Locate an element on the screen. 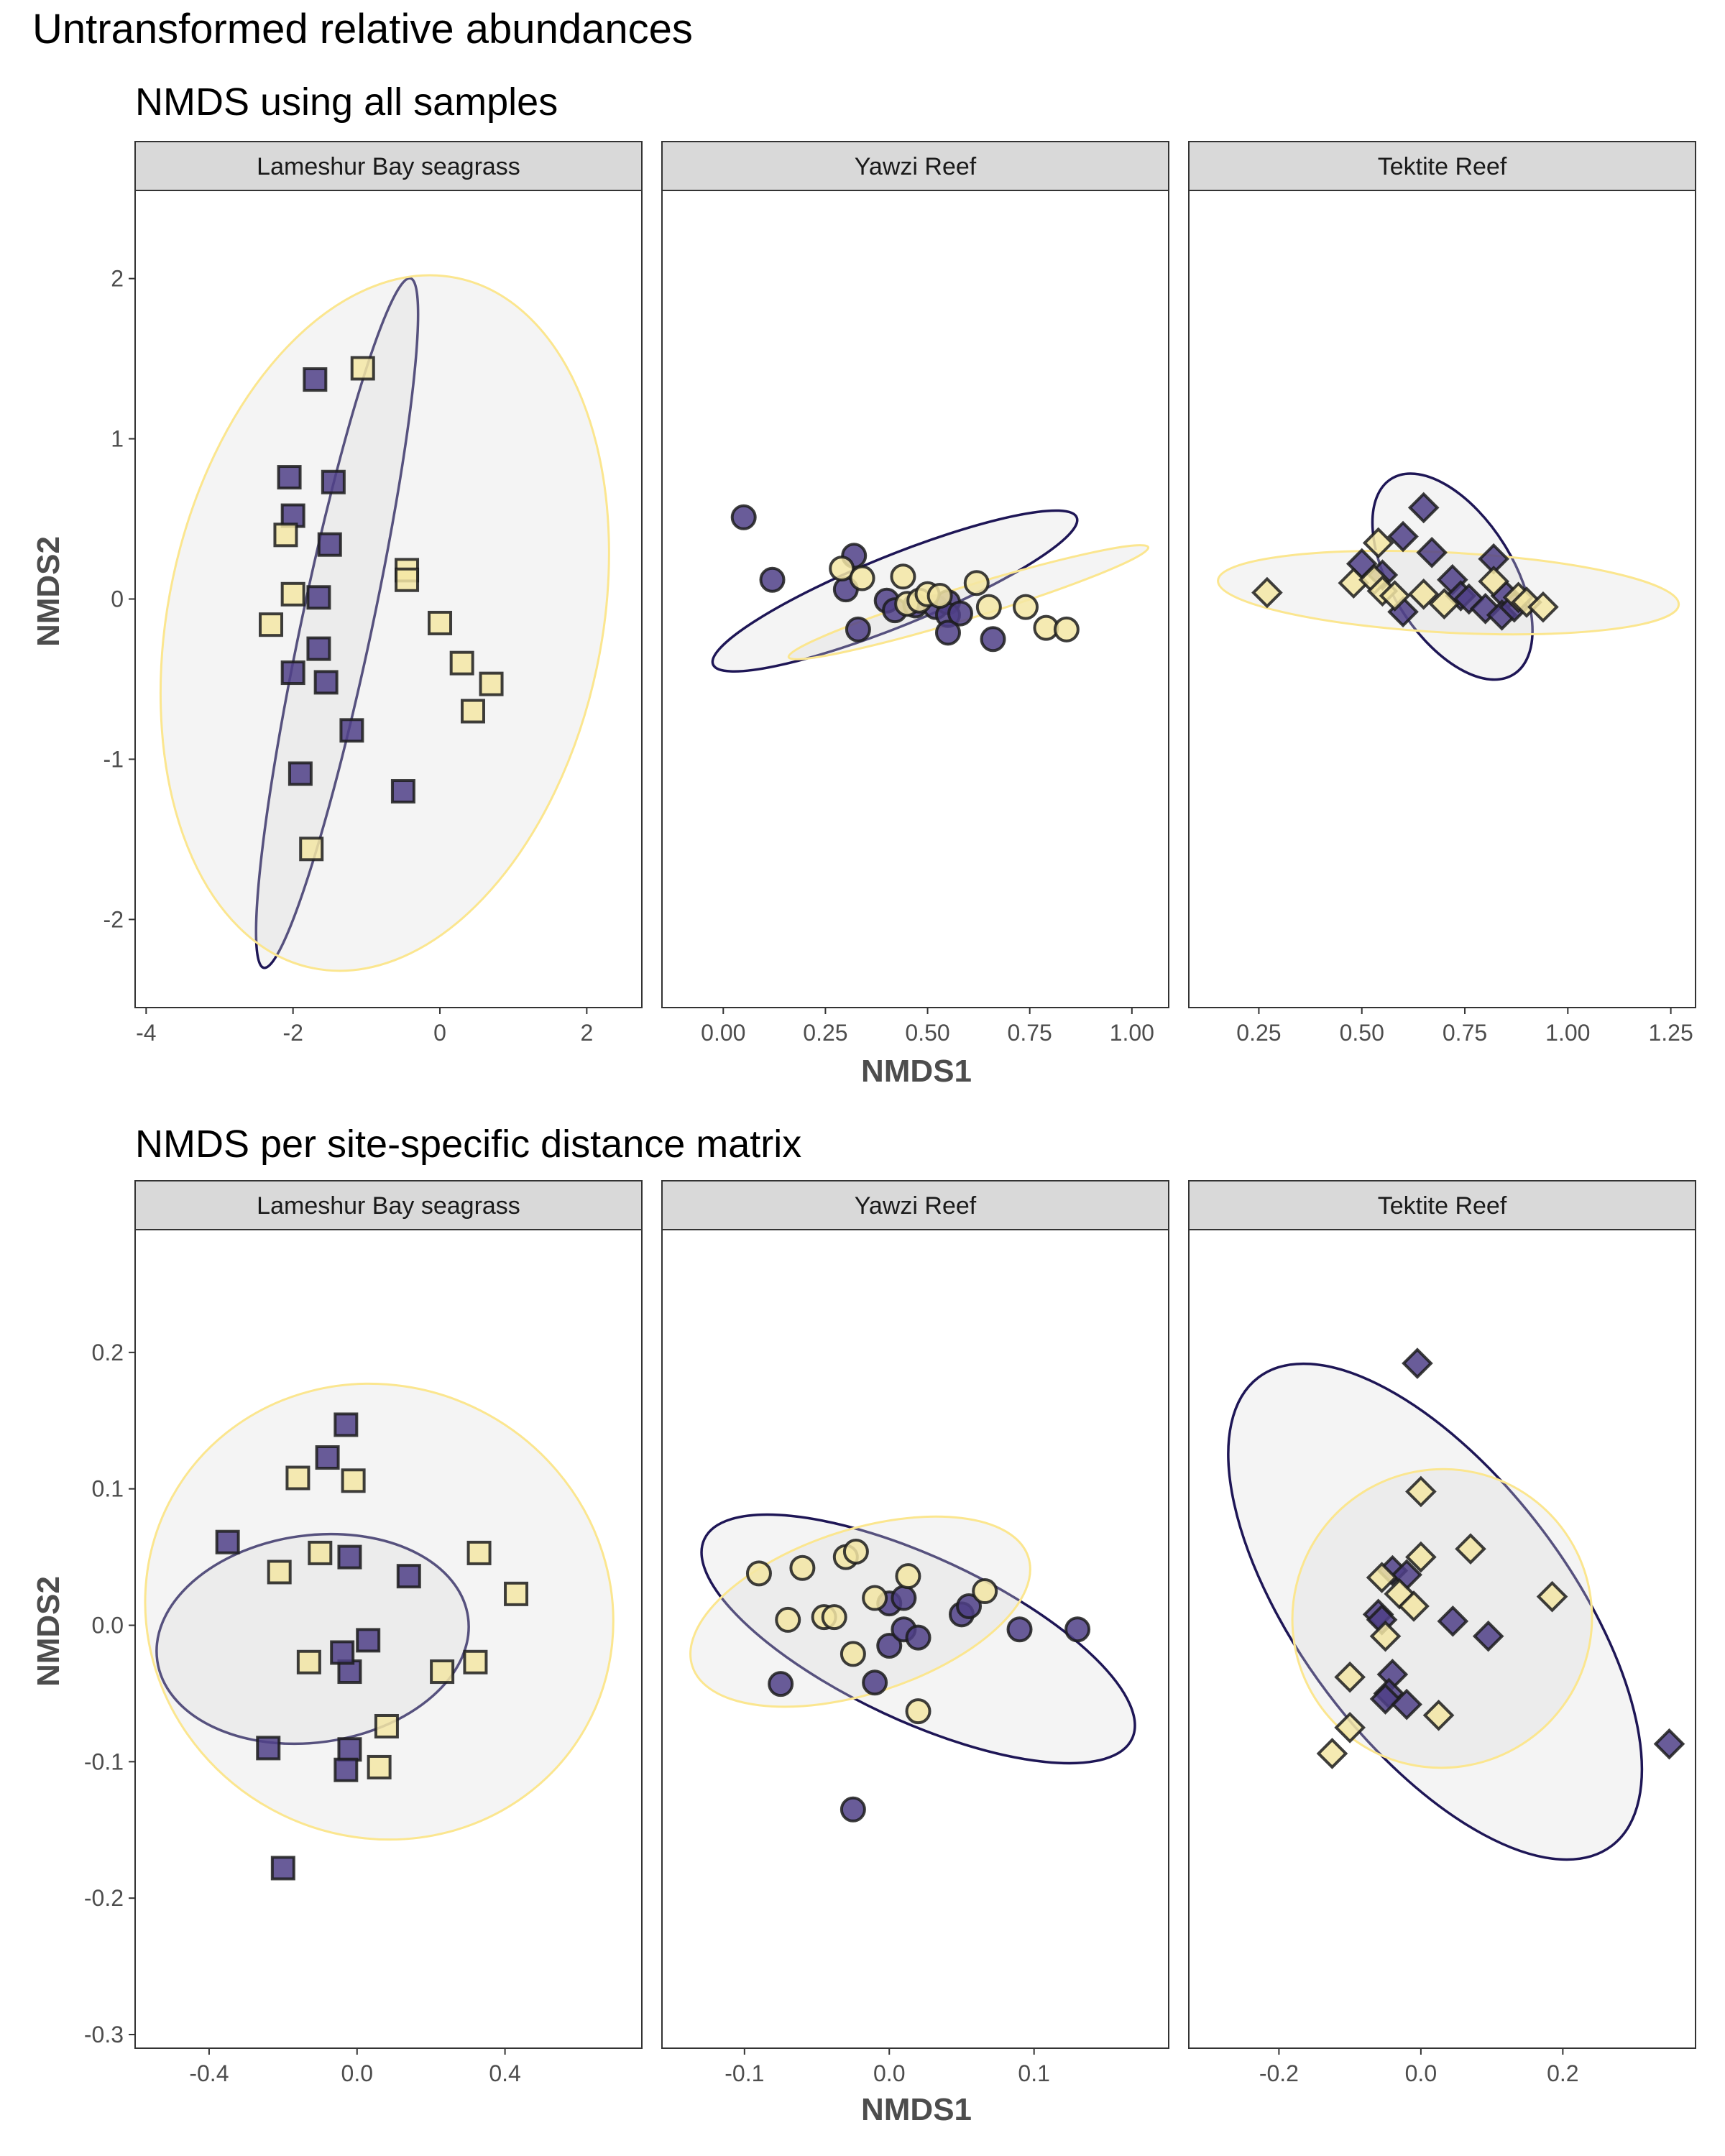 The height and width of the screenshot is (2156, 1725). ellipse-dark is located at coordinates (1435, 1612).